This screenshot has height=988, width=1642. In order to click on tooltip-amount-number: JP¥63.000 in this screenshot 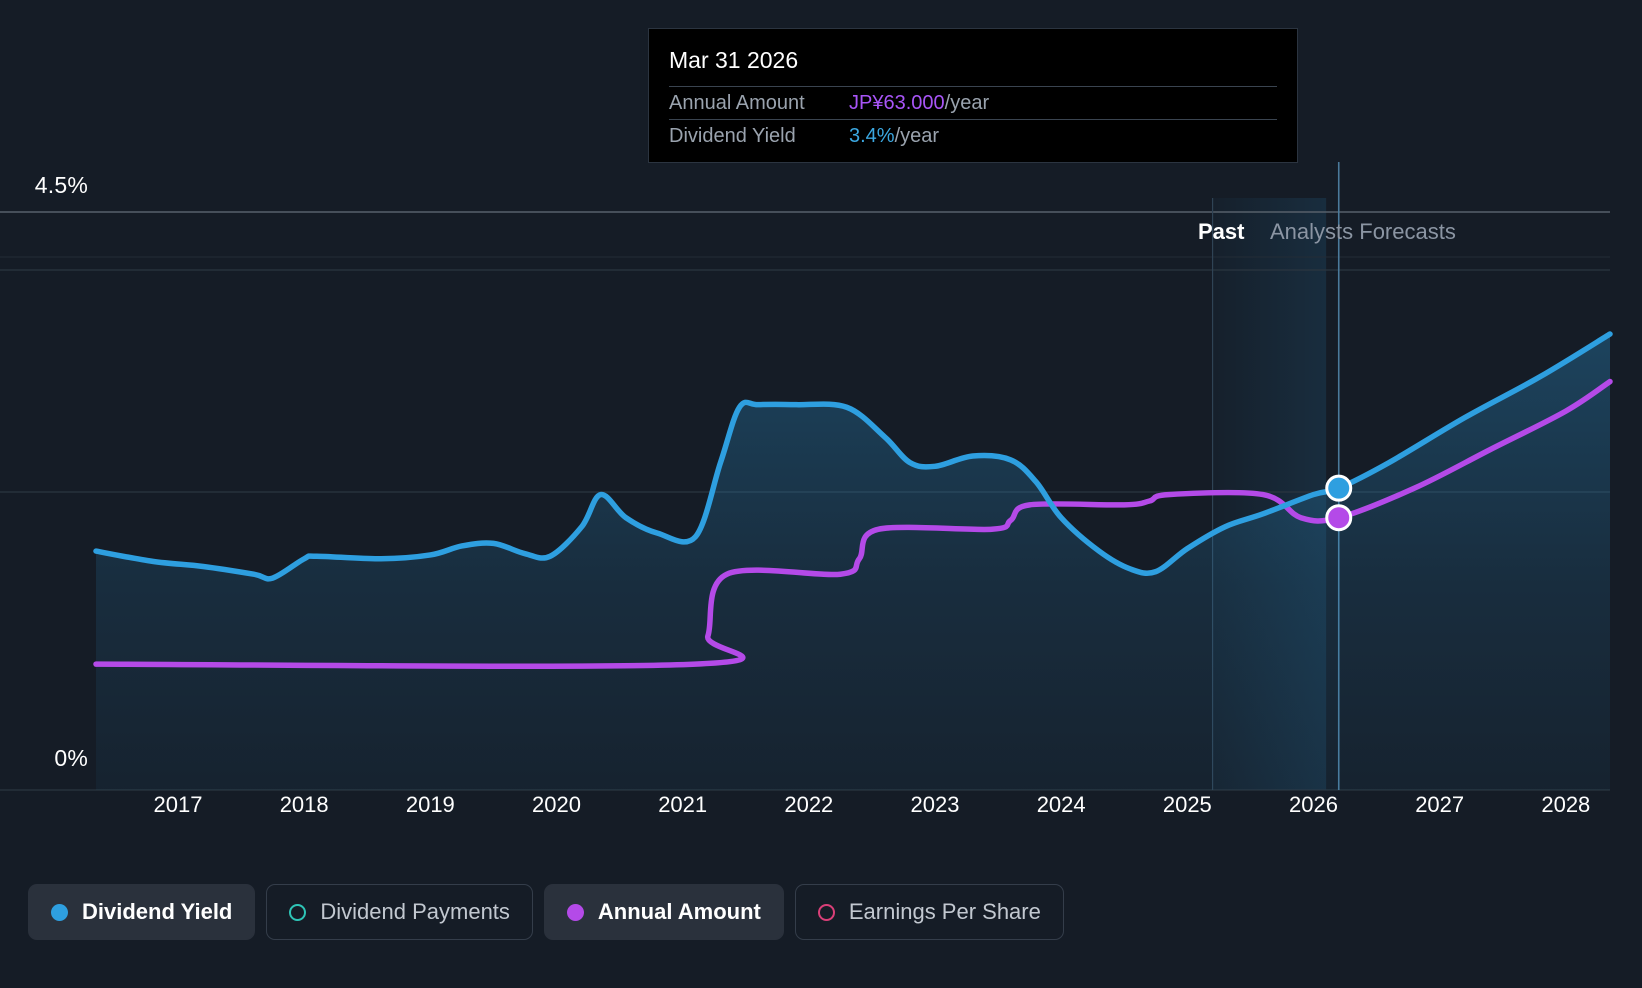, I will do `click(897, 102)`.